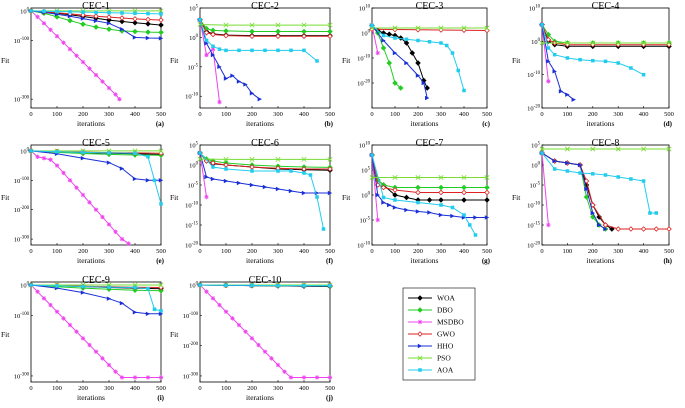 This screenshot has width=685, height=408. I want to click on legend-entry-msdbo: MSDBO, so click(436, 322).